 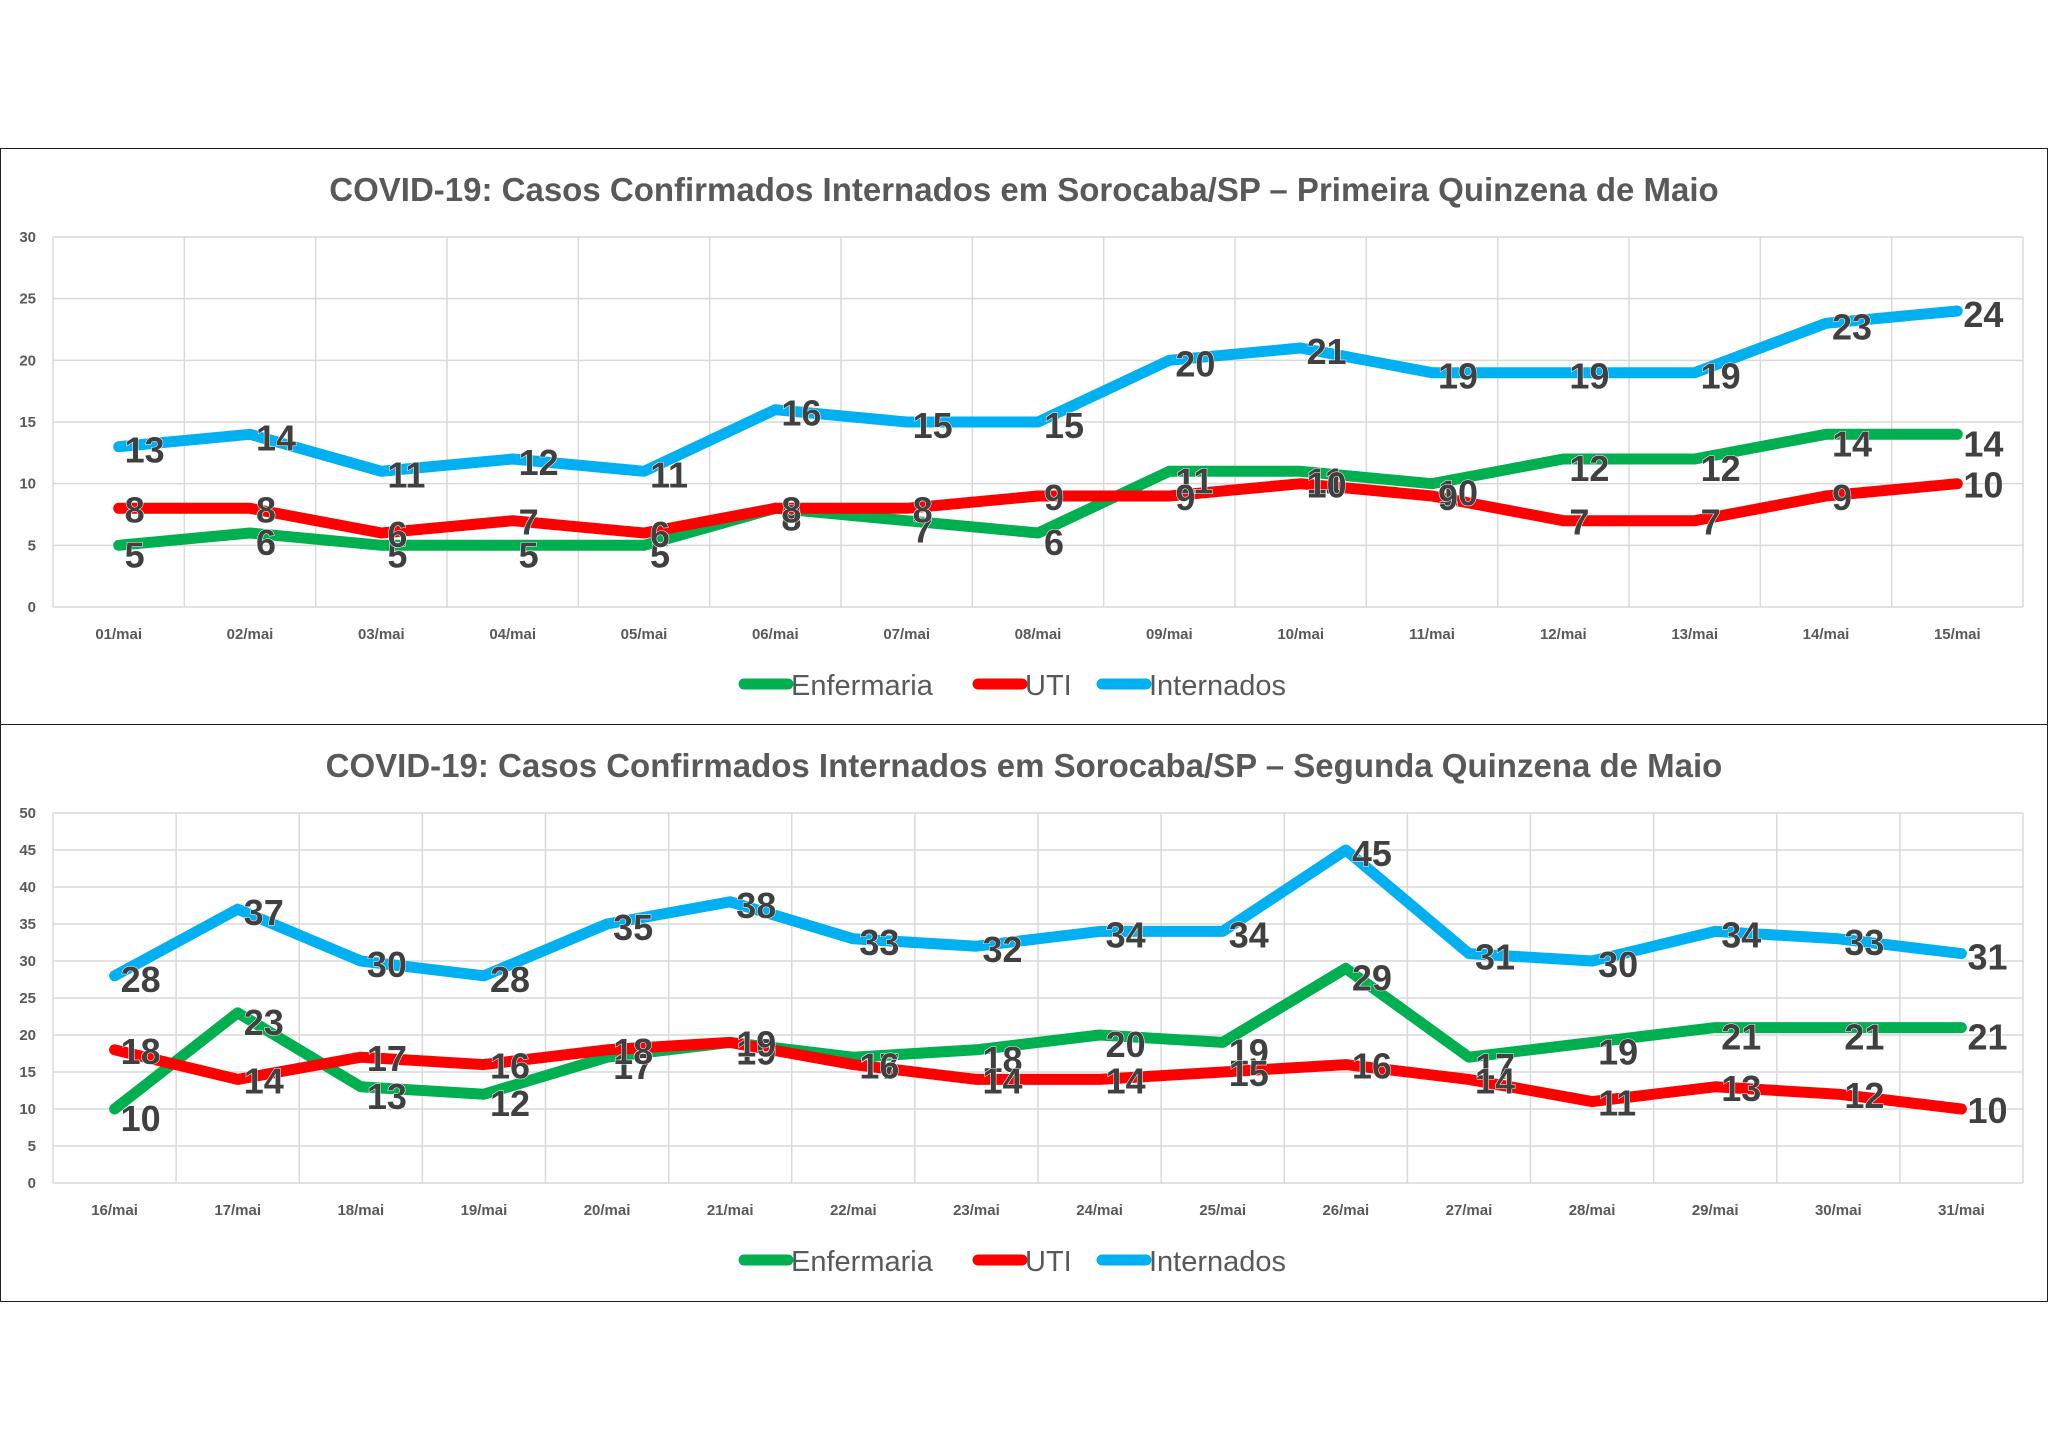 I want to click on x-tick-label: 02/mai, so click(x=250, y=634).